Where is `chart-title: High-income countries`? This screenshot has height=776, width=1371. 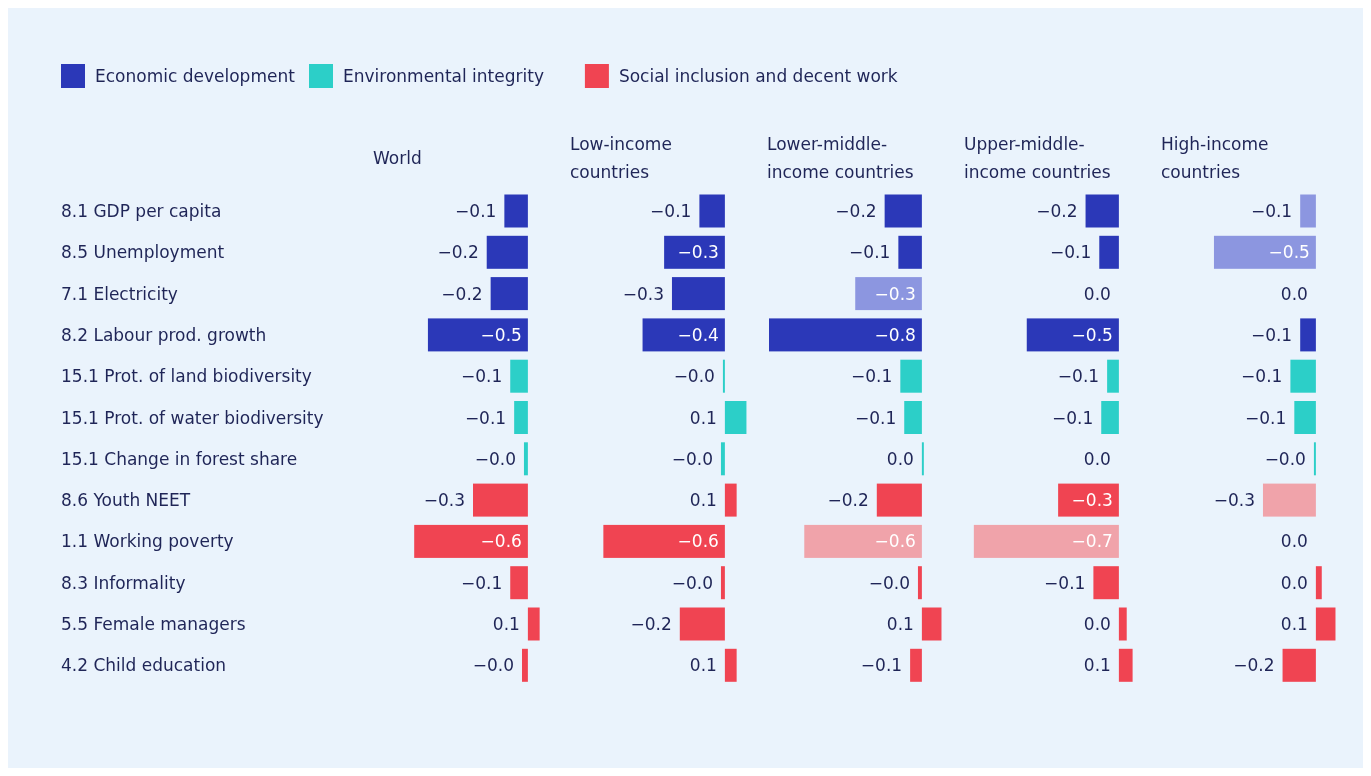 chart-title: High-income countries is located at coordinates (1215, 158).